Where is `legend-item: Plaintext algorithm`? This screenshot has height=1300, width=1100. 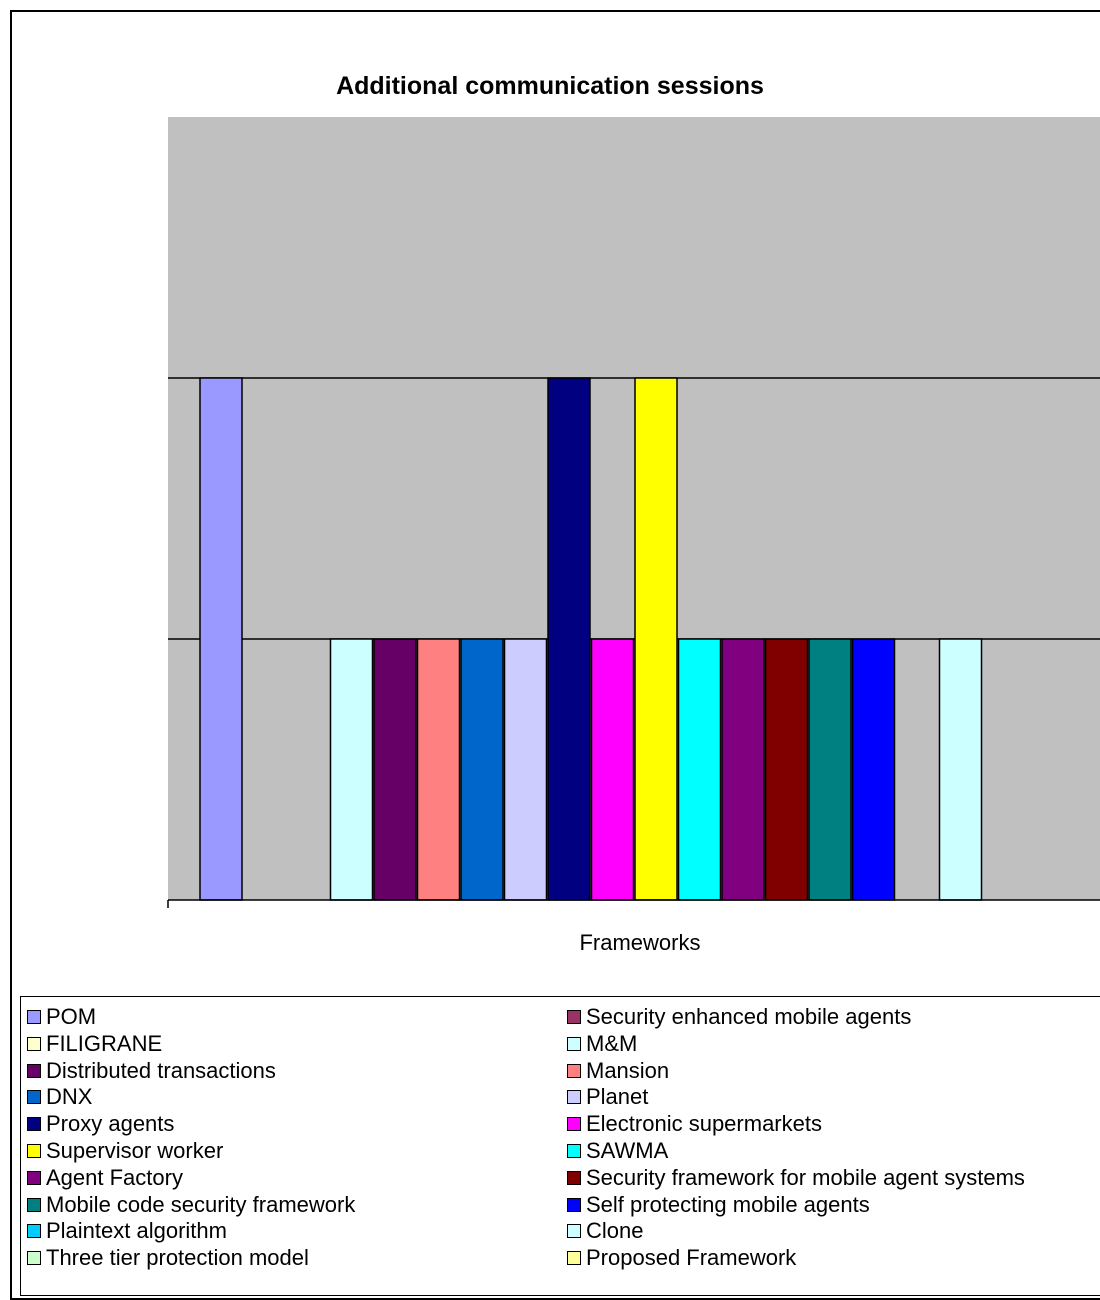
legend-item: Plaintext algorithm is located at coordinates (127, 1231).